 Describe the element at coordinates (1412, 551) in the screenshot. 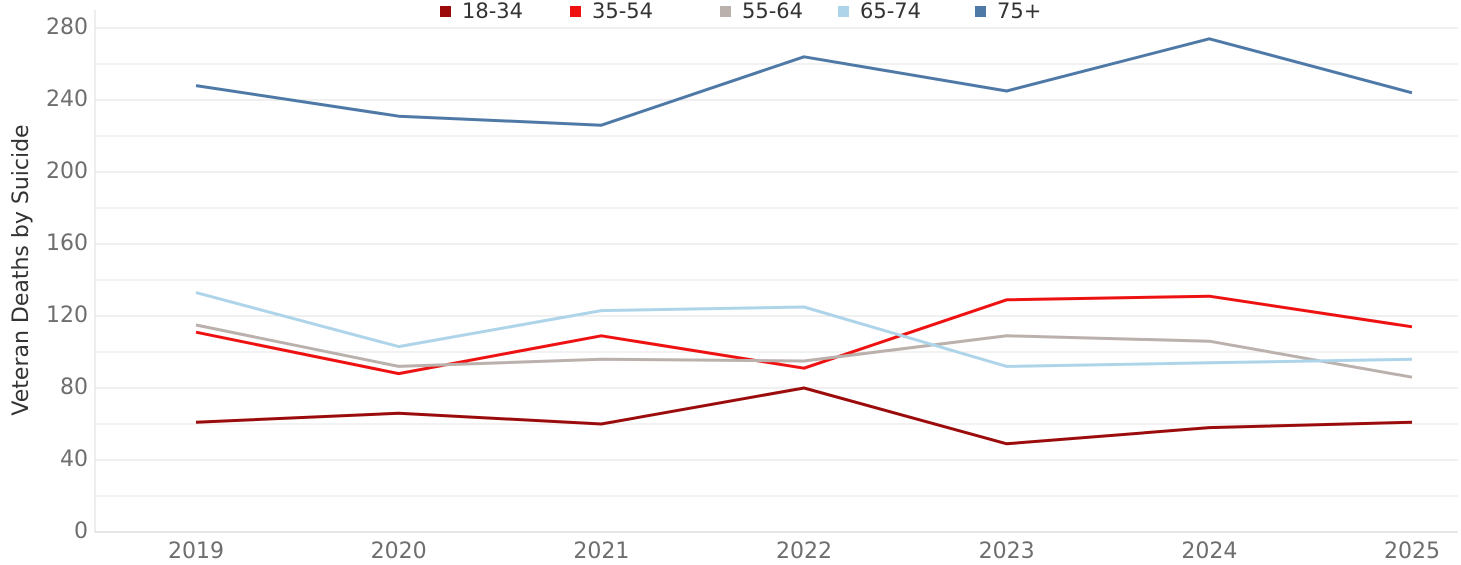

I see `x-tick-label: 2025` at that location.